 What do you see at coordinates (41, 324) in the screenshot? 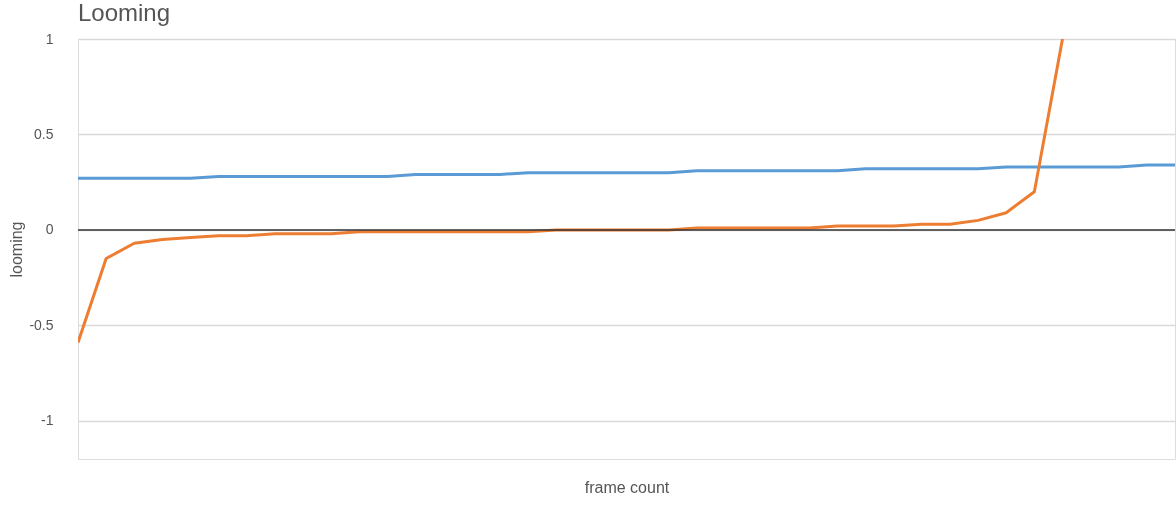
I see `y-tick-label: -0.5` at bounding box center [41, 324].